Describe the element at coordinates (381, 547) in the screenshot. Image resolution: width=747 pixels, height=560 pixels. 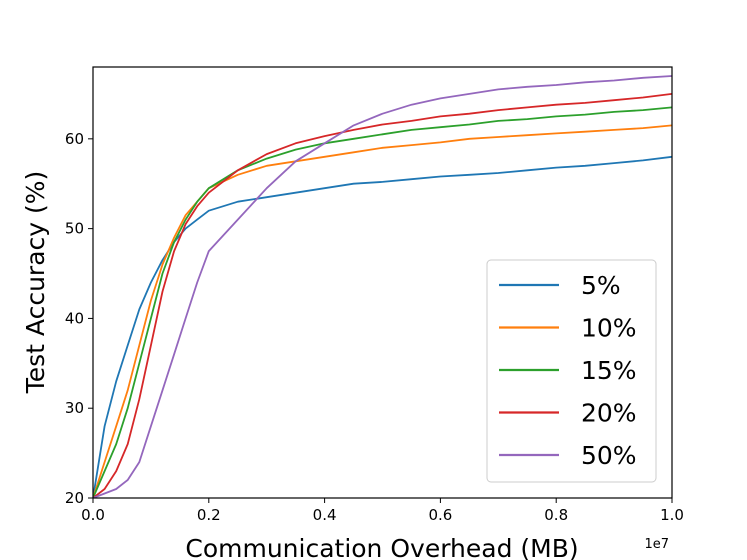
I see `x-axis-label: Communication Overhead (MB)` at that location.